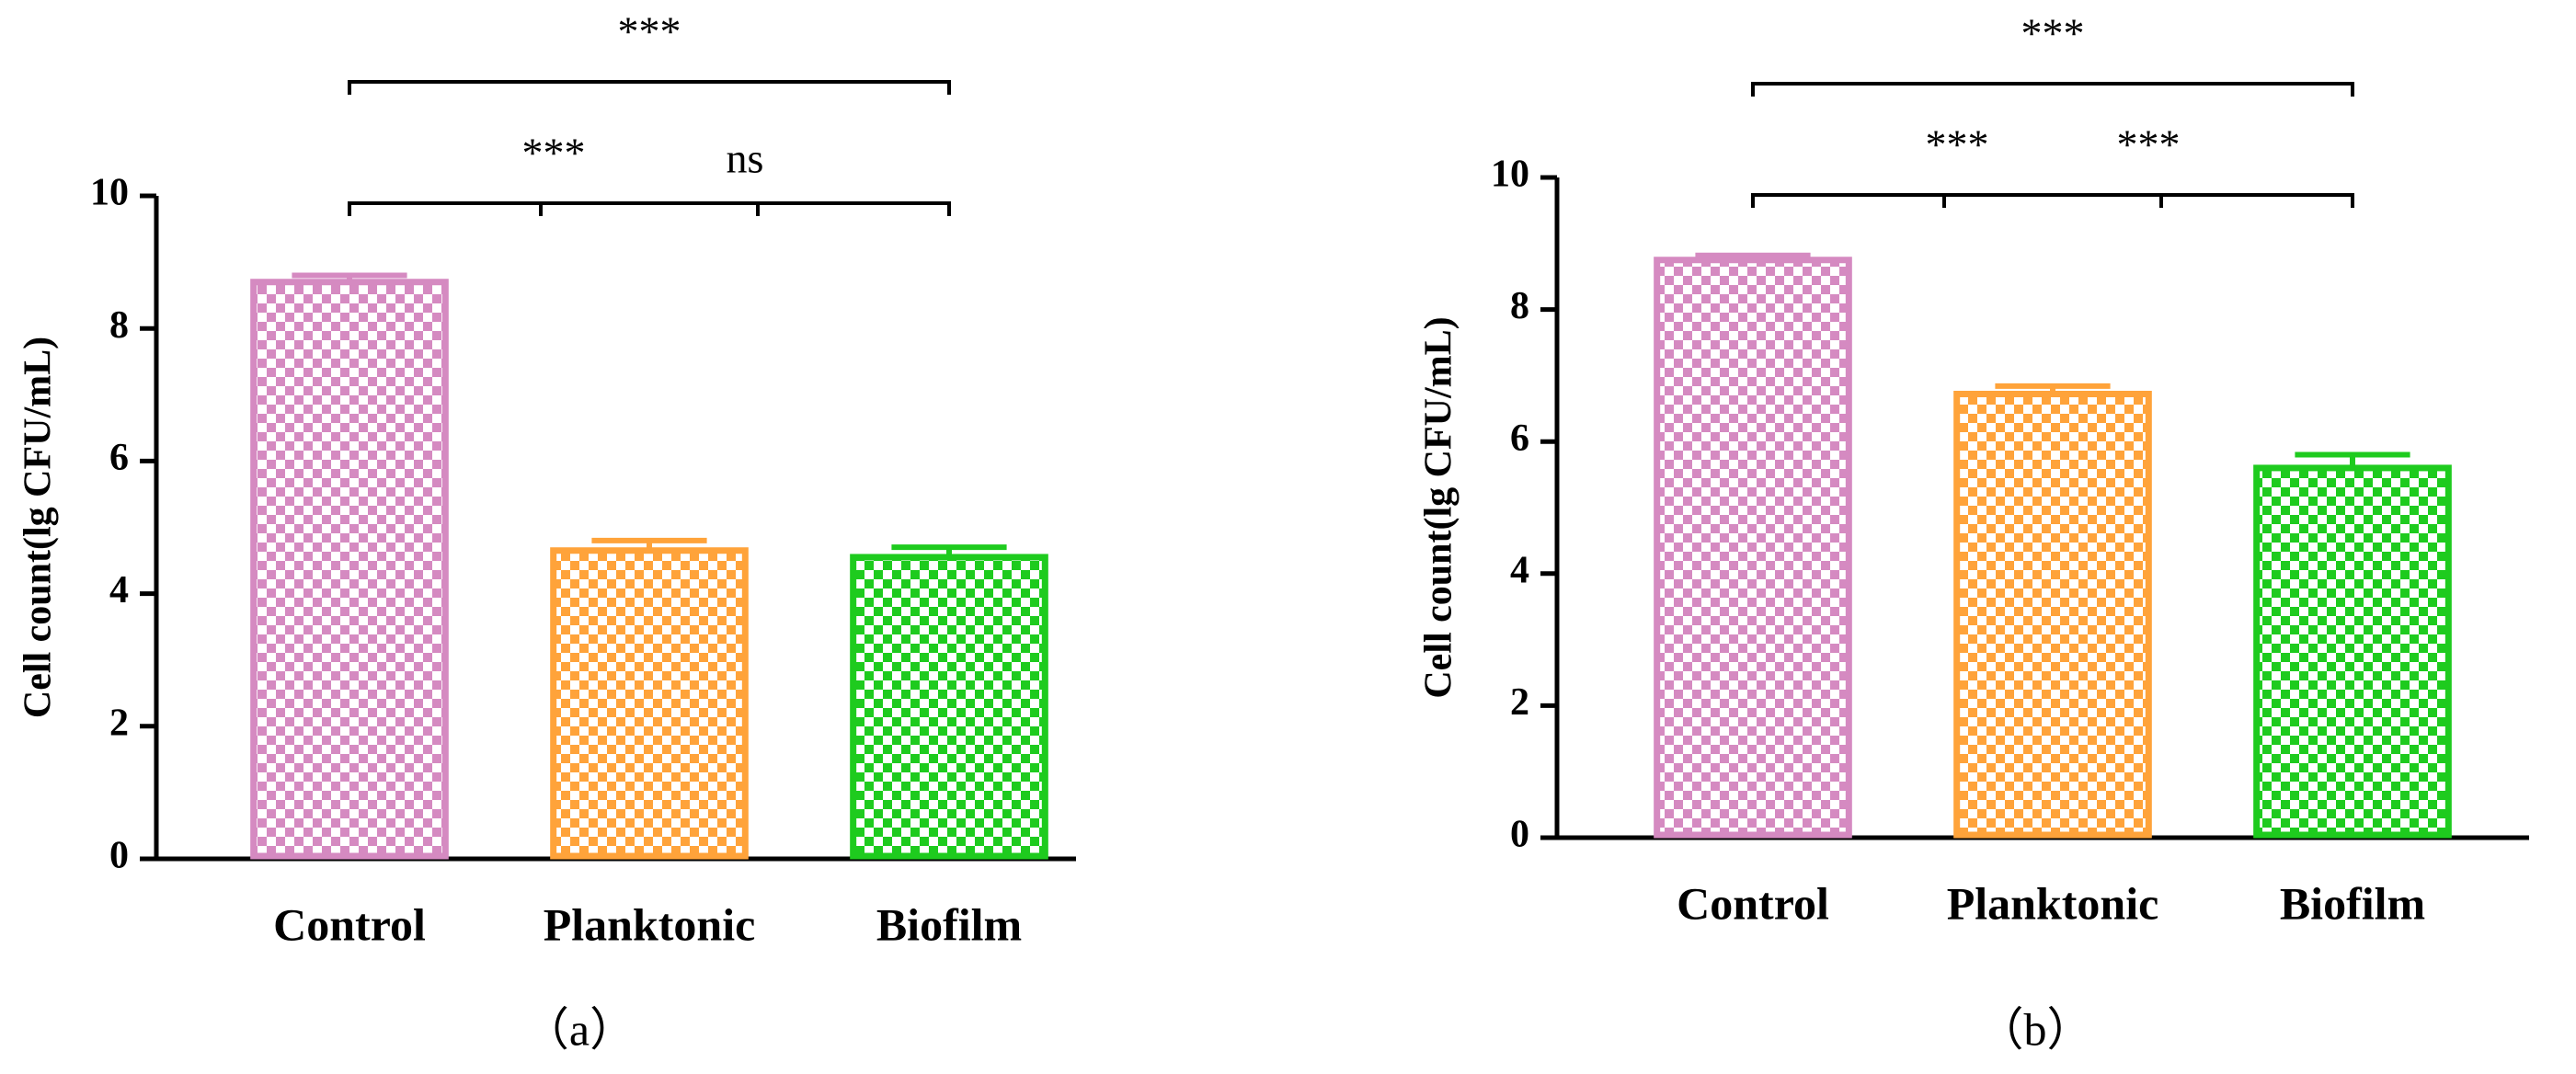 The width and height of the screenshot is (2576, 1074). What do you see at coordinates (2035, 1029) in the screenshot?
I see `caption: （b）` at bounding box center [2035, 1029].